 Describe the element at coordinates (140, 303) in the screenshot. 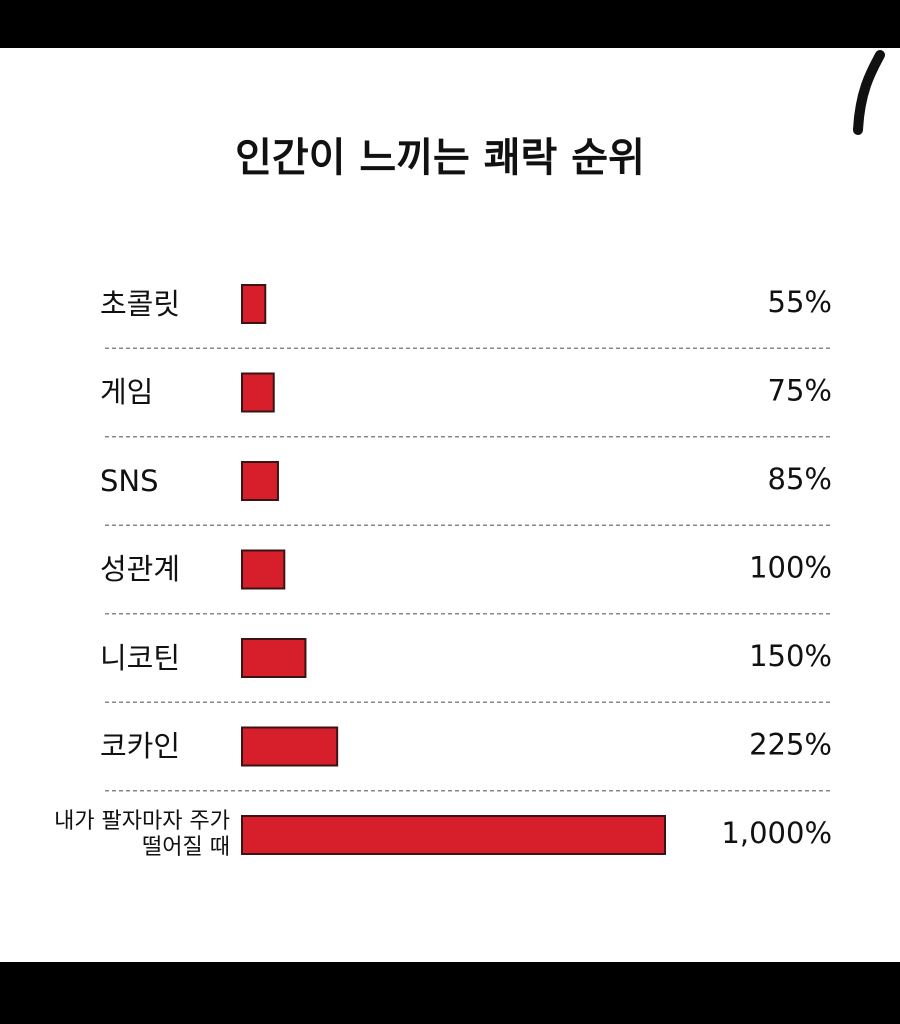

I see `category-label: 초콜릿` at that location.